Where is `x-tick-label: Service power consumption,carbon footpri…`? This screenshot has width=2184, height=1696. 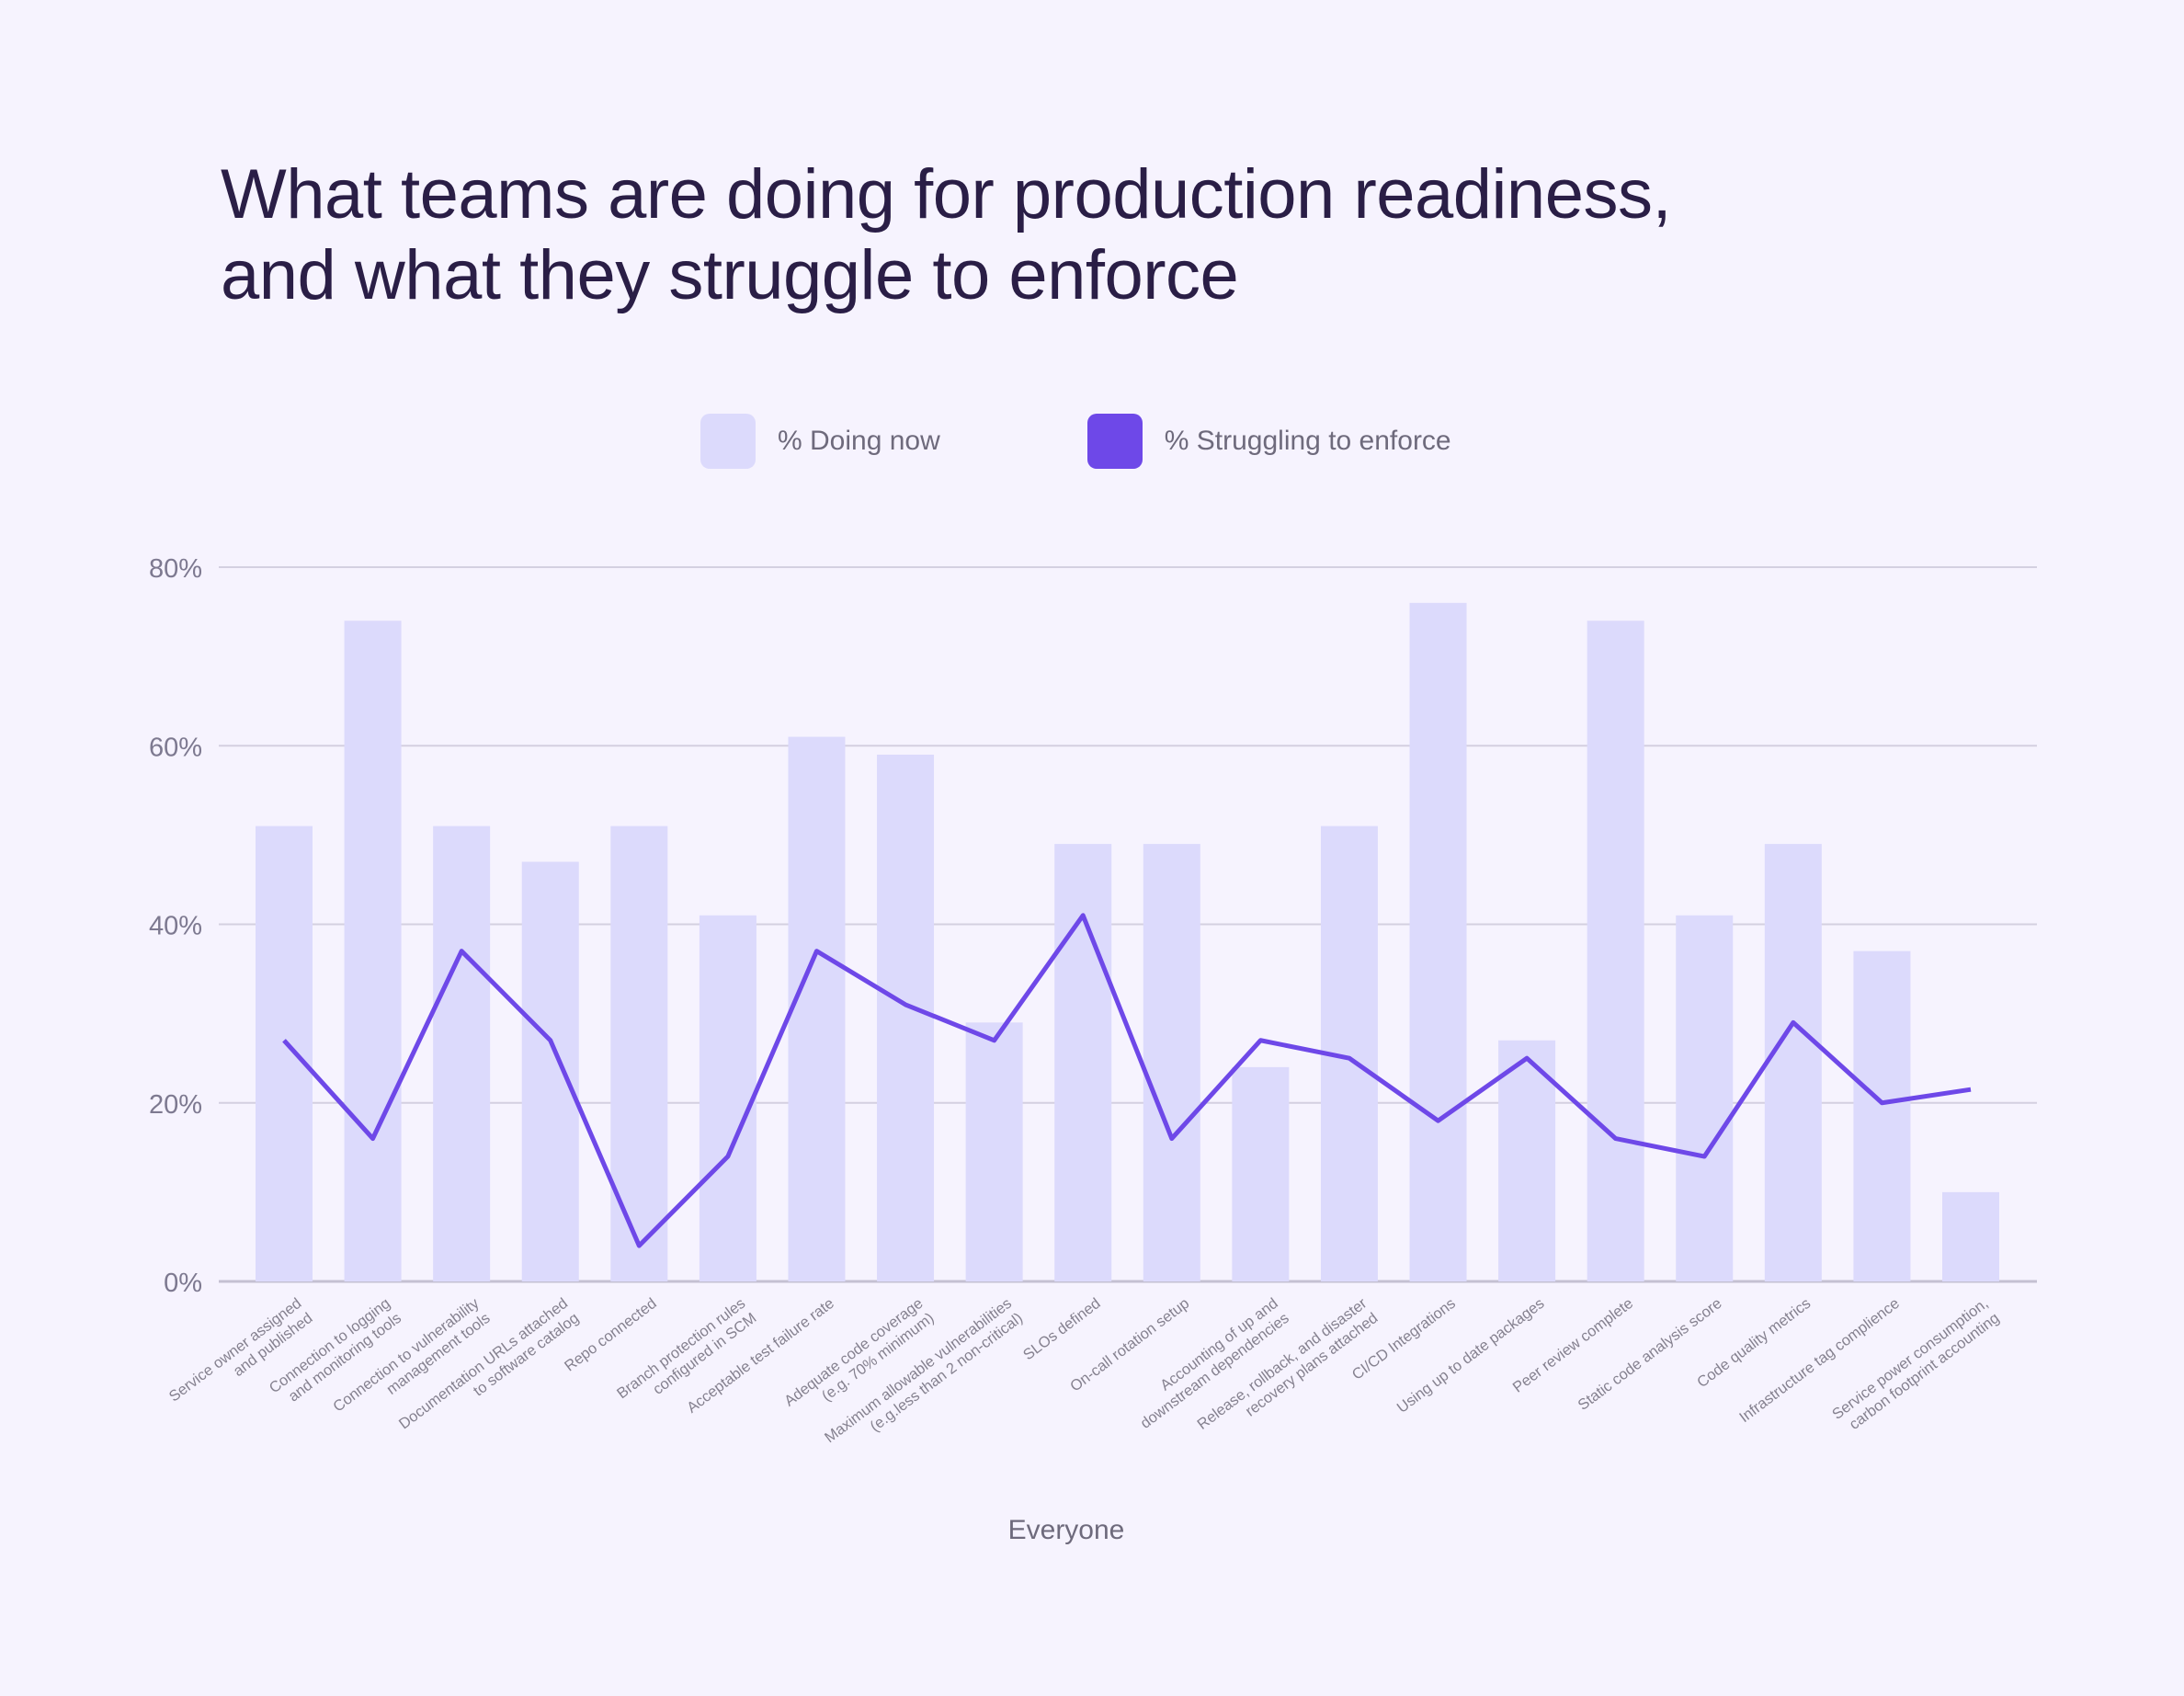 x-tick-label: Service power consumption,carbon footpri… is located at coordinates (1915, 1366).